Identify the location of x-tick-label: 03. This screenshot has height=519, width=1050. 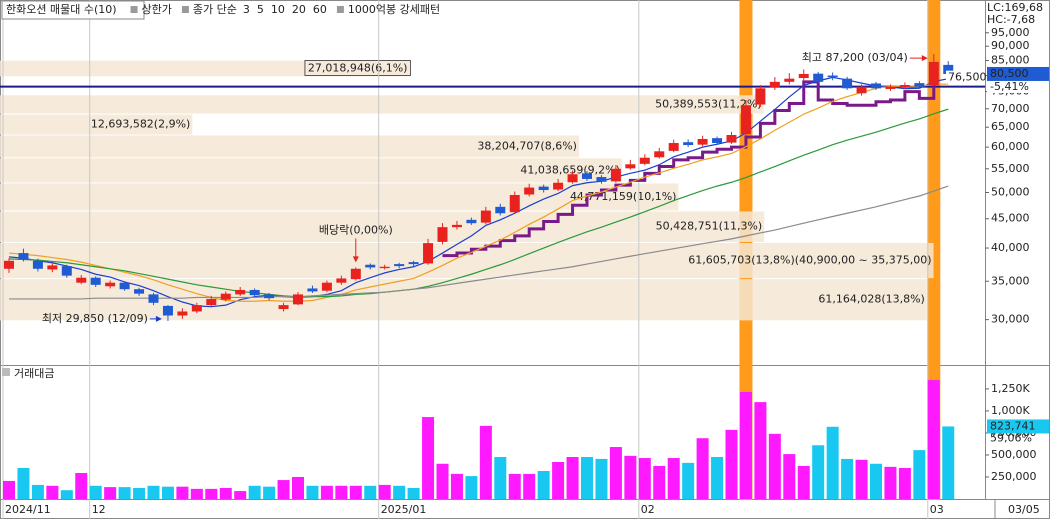
(937, 509).